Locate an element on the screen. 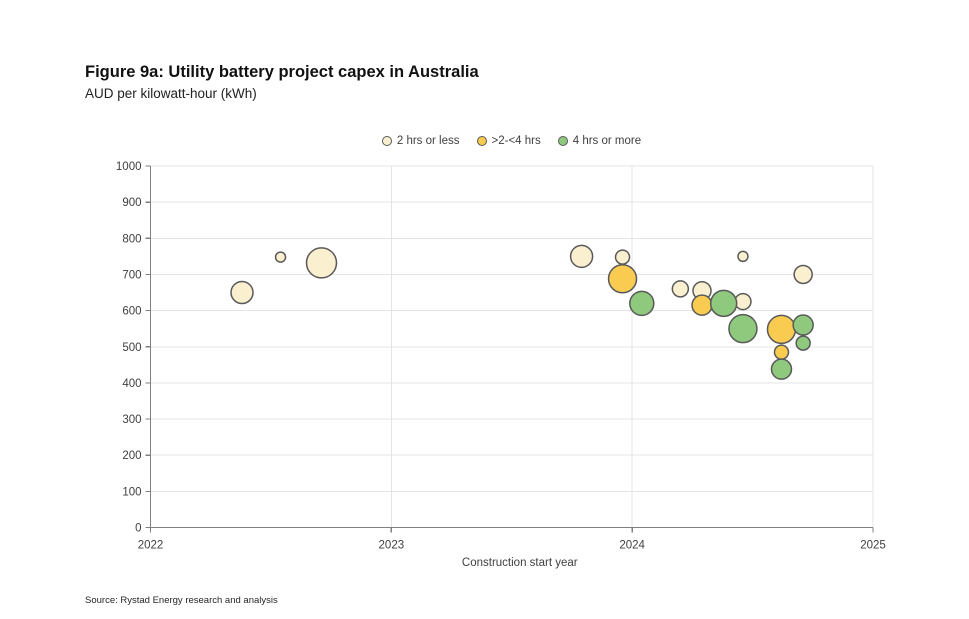 This screenshot has width=969, height=619. x-axis-tick-label: 2024 is located at coordinates (632, 546).